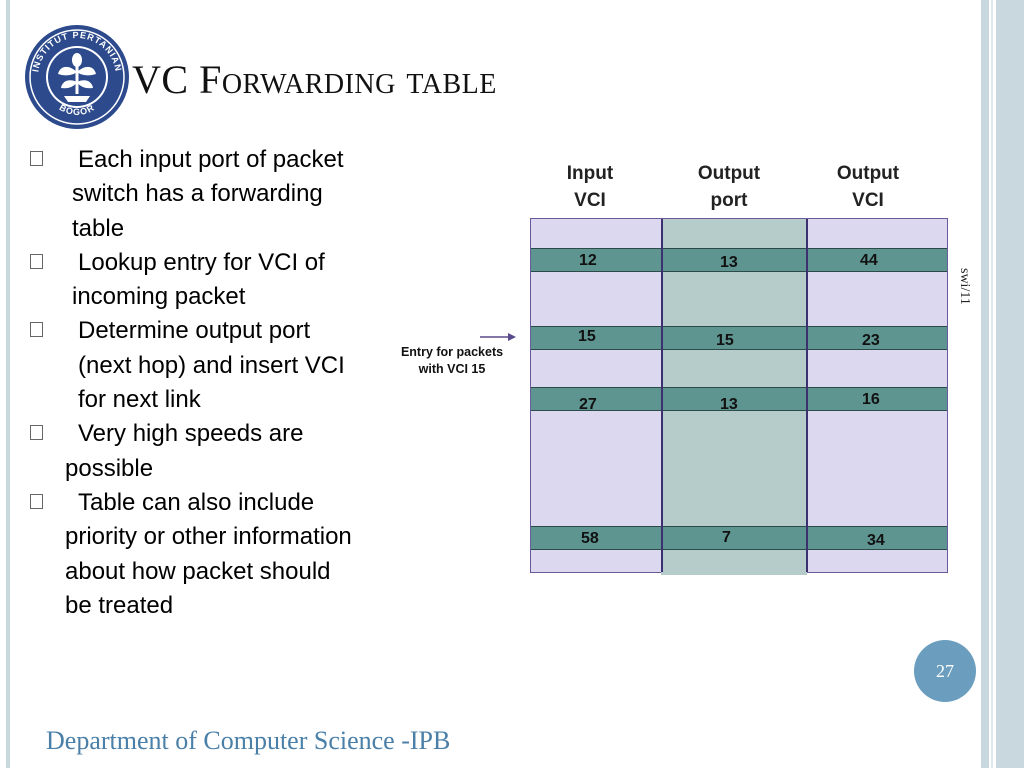  What do you see at coordinates (739, 338) in the screenshot?
I see `table-row: 15 15 23` at bounding box center [739, 338].